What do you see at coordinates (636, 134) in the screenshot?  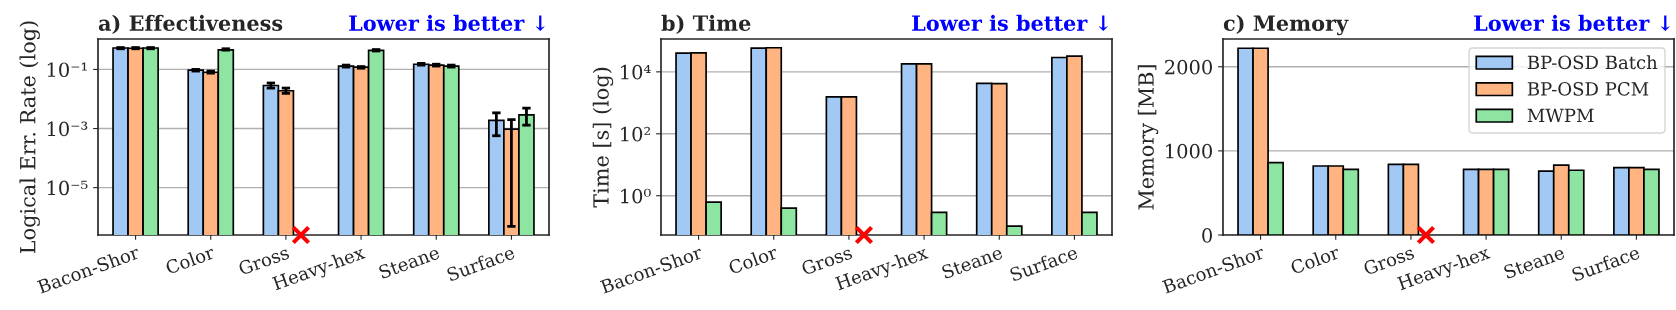 I see `y-tick-label: 10²` at bounding box center [636, 134].